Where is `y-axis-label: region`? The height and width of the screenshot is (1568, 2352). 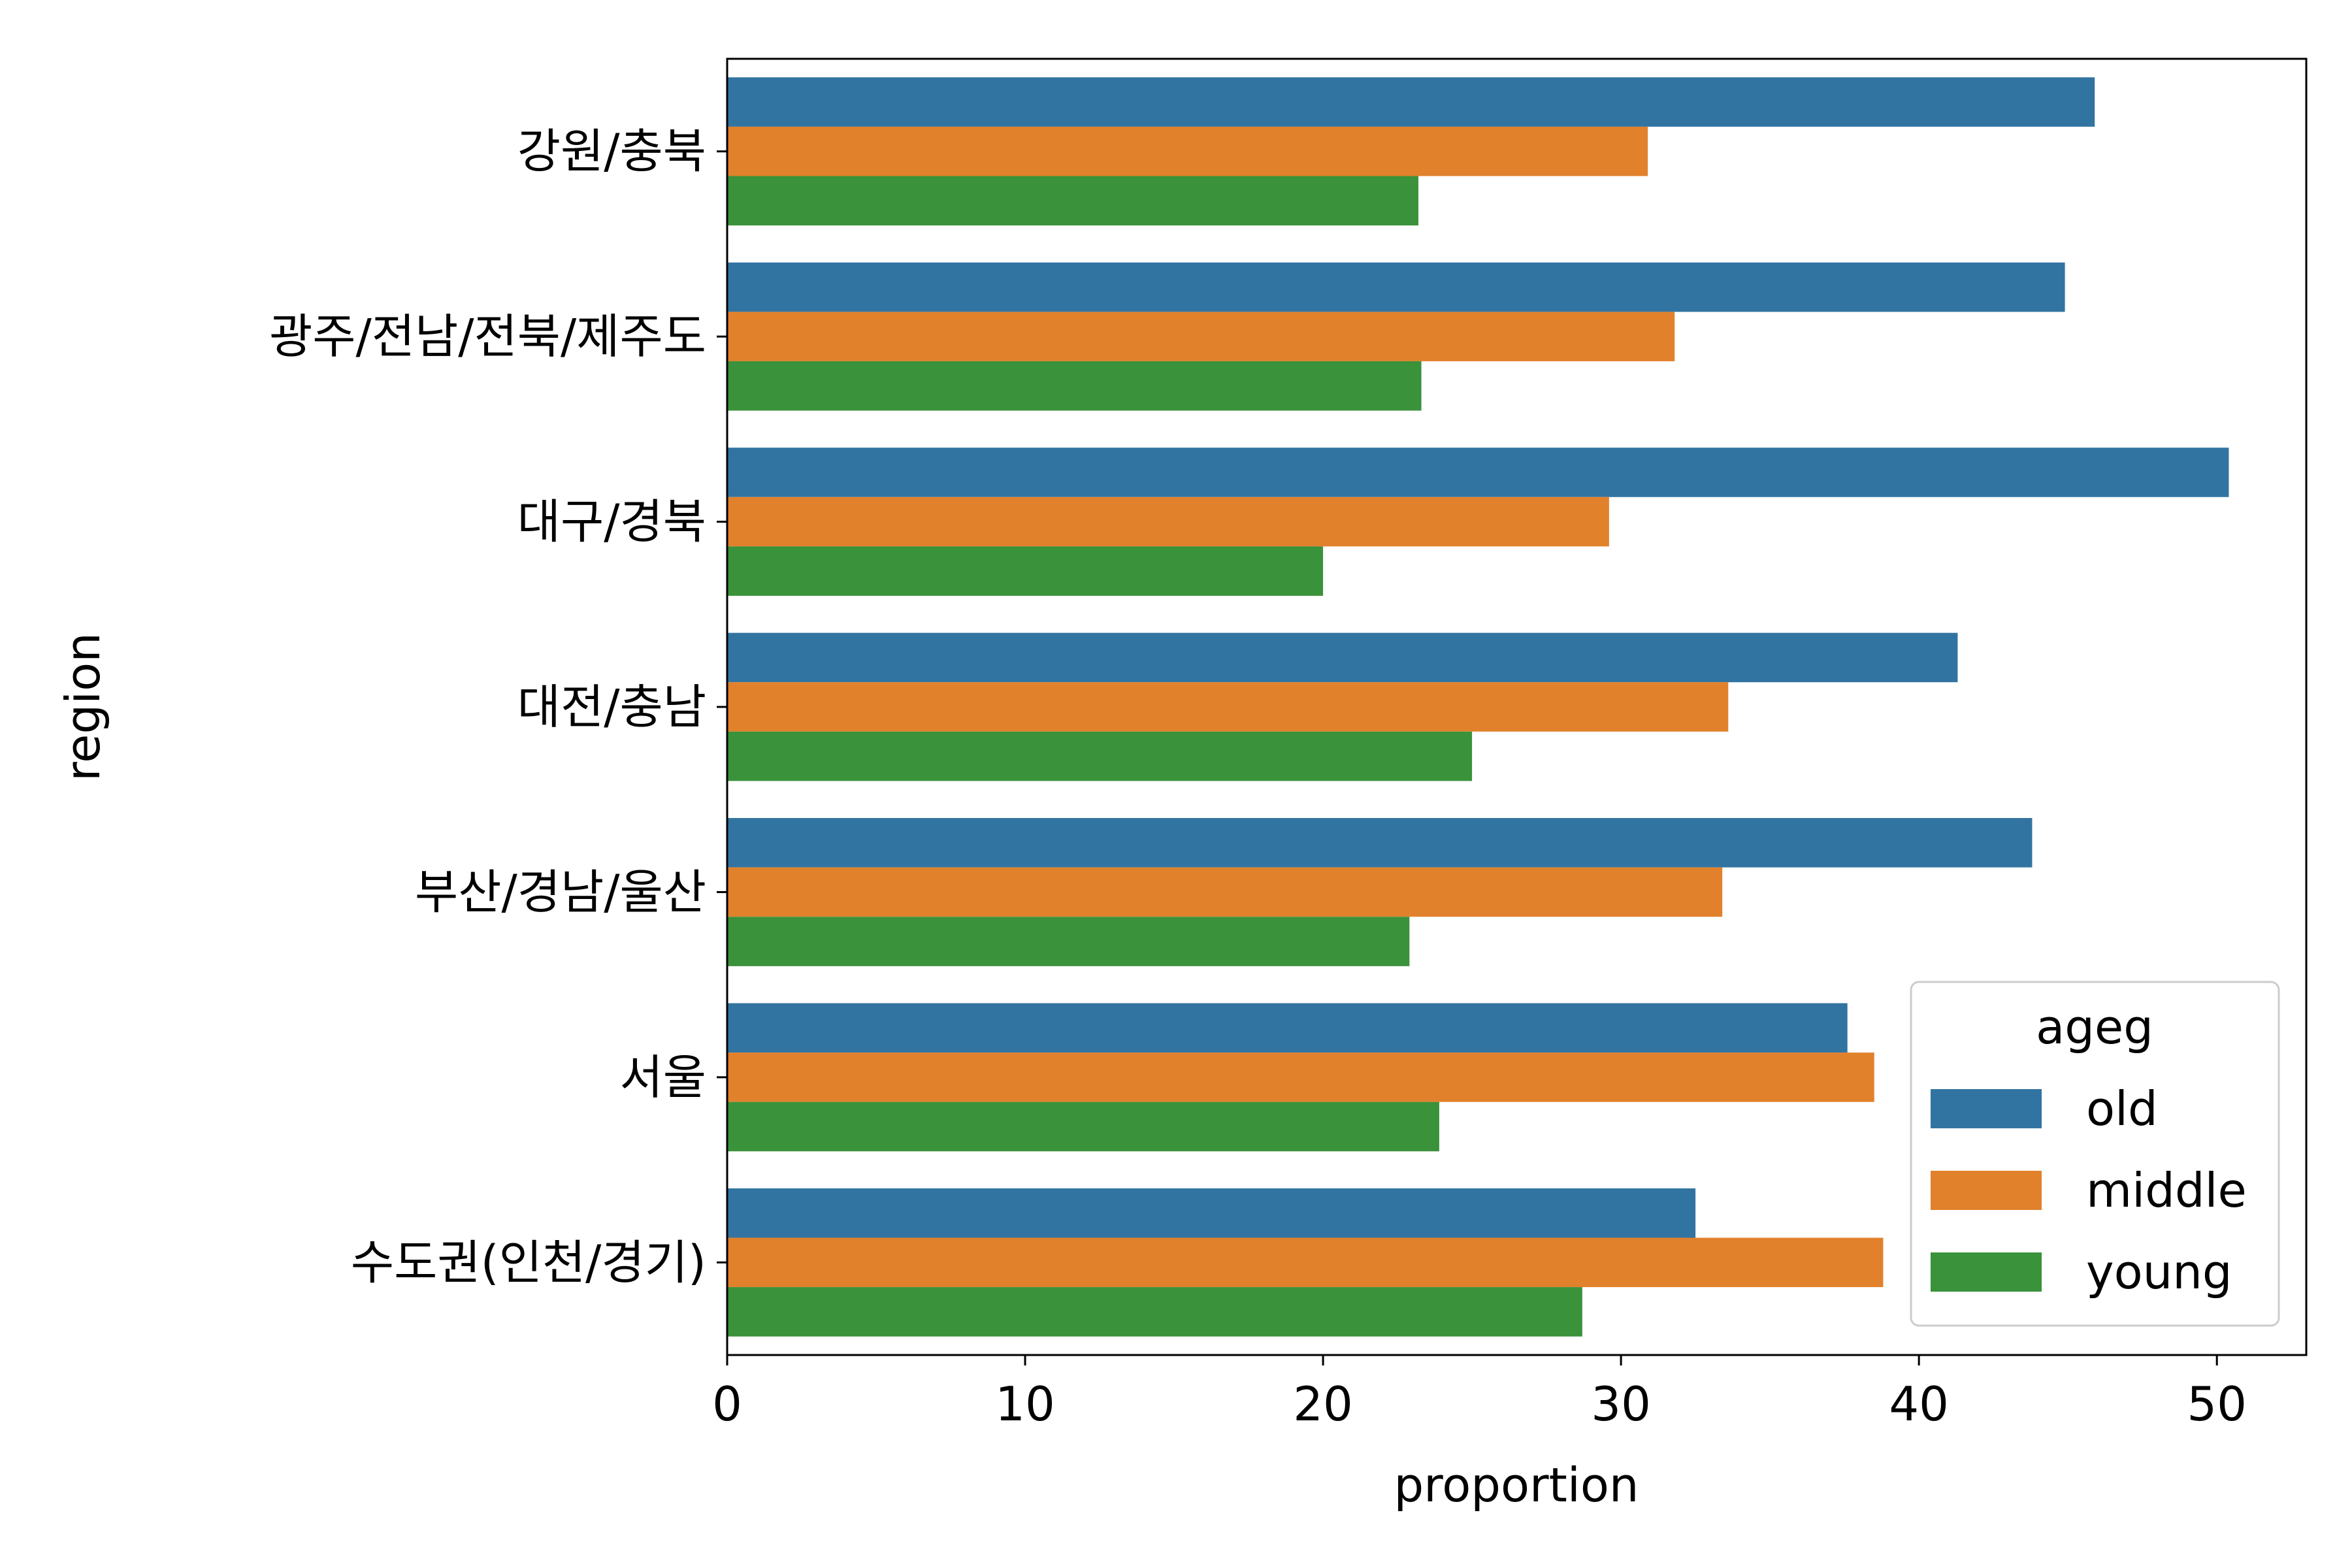 y-axis-label: region is located at coordinates (83, 706).